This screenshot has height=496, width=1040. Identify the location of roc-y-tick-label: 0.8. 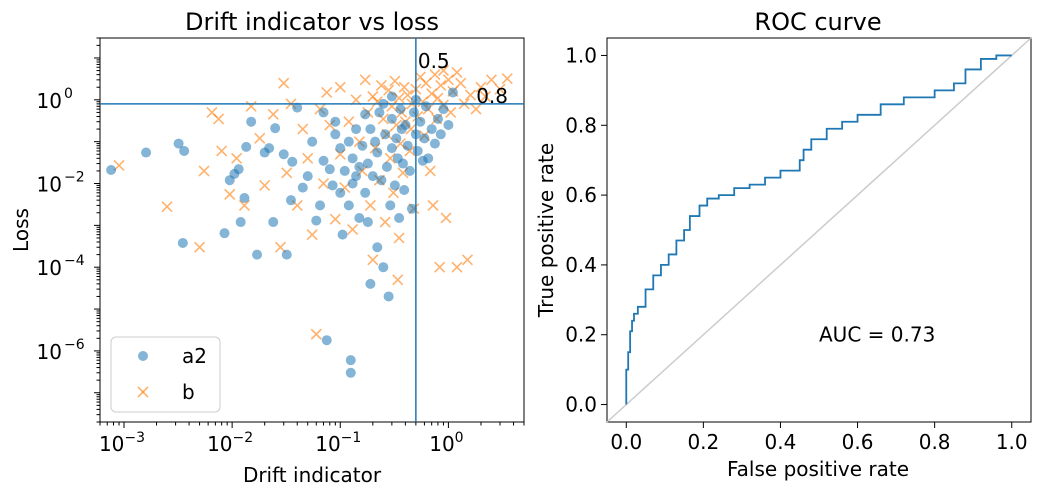
(581, 125).